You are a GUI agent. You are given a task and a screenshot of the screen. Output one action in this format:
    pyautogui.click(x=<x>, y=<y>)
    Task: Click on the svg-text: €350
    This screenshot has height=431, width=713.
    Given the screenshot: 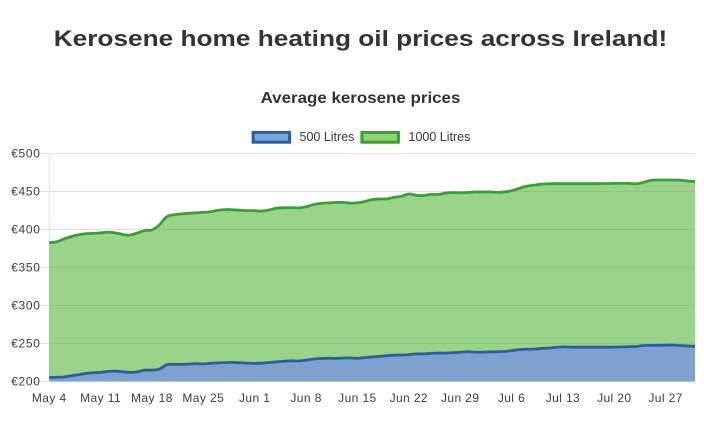 What is the action you would take?
    pyautogui.click(x=26, y=267)
    